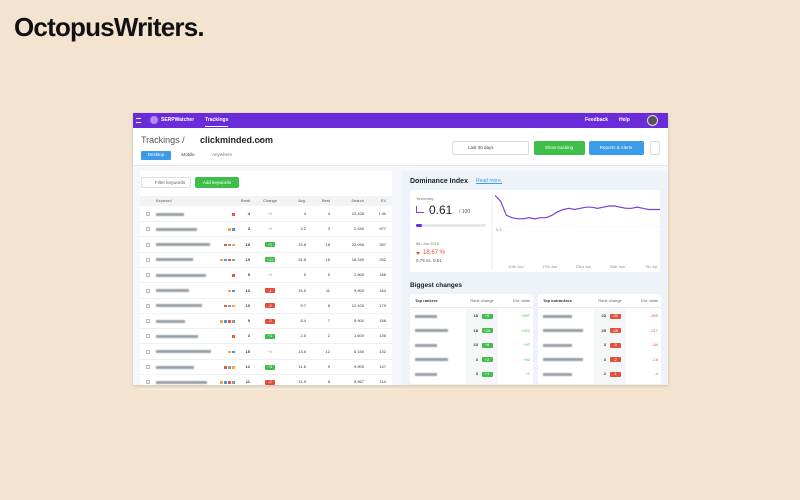 This screenshot has width=800, height=500. Describe the element at coordinates (163, 140) in the screenshot. I see `breadcrumb: Trackings /` at that location.